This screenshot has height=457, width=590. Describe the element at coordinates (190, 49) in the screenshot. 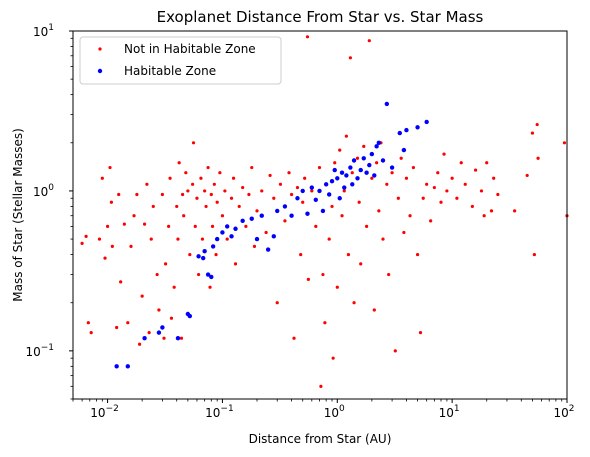

I see `legend-label-not-habitable: Not in Habitable Zone` at that location.